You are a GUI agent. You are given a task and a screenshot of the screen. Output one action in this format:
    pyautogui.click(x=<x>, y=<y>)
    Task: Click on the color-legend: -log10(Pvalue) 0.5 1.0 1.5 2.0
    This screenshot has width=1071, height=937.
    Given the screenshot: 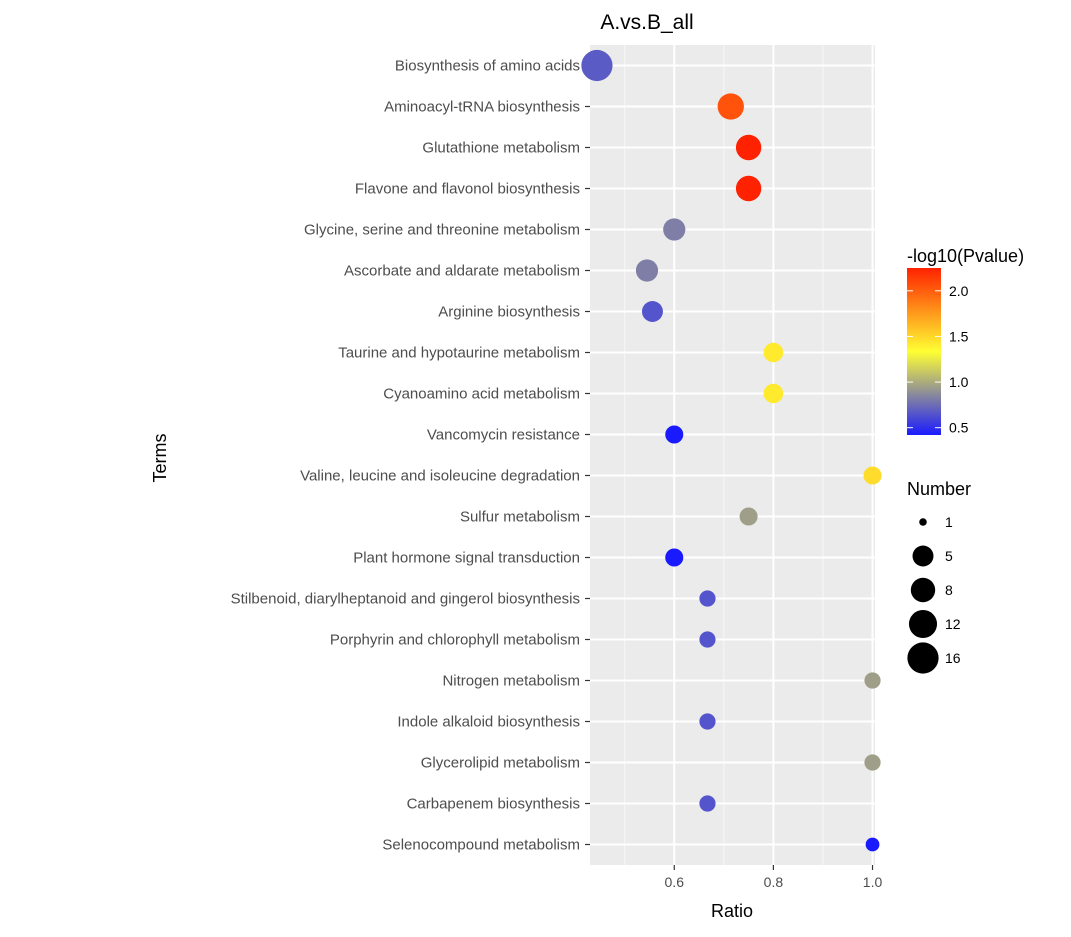 What is the action you would take?
    pyautogui.click(x=965, y=341)
    